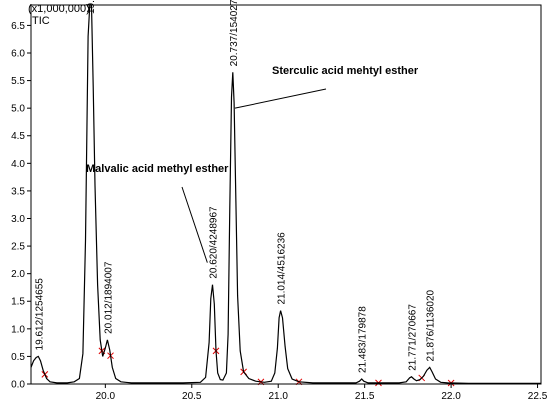 The image size is (550, 409). What do you see at coordinates (192, 396) in the screenshot?
I see `x-tick-label: 20.5` at bounding box center [192, 396].